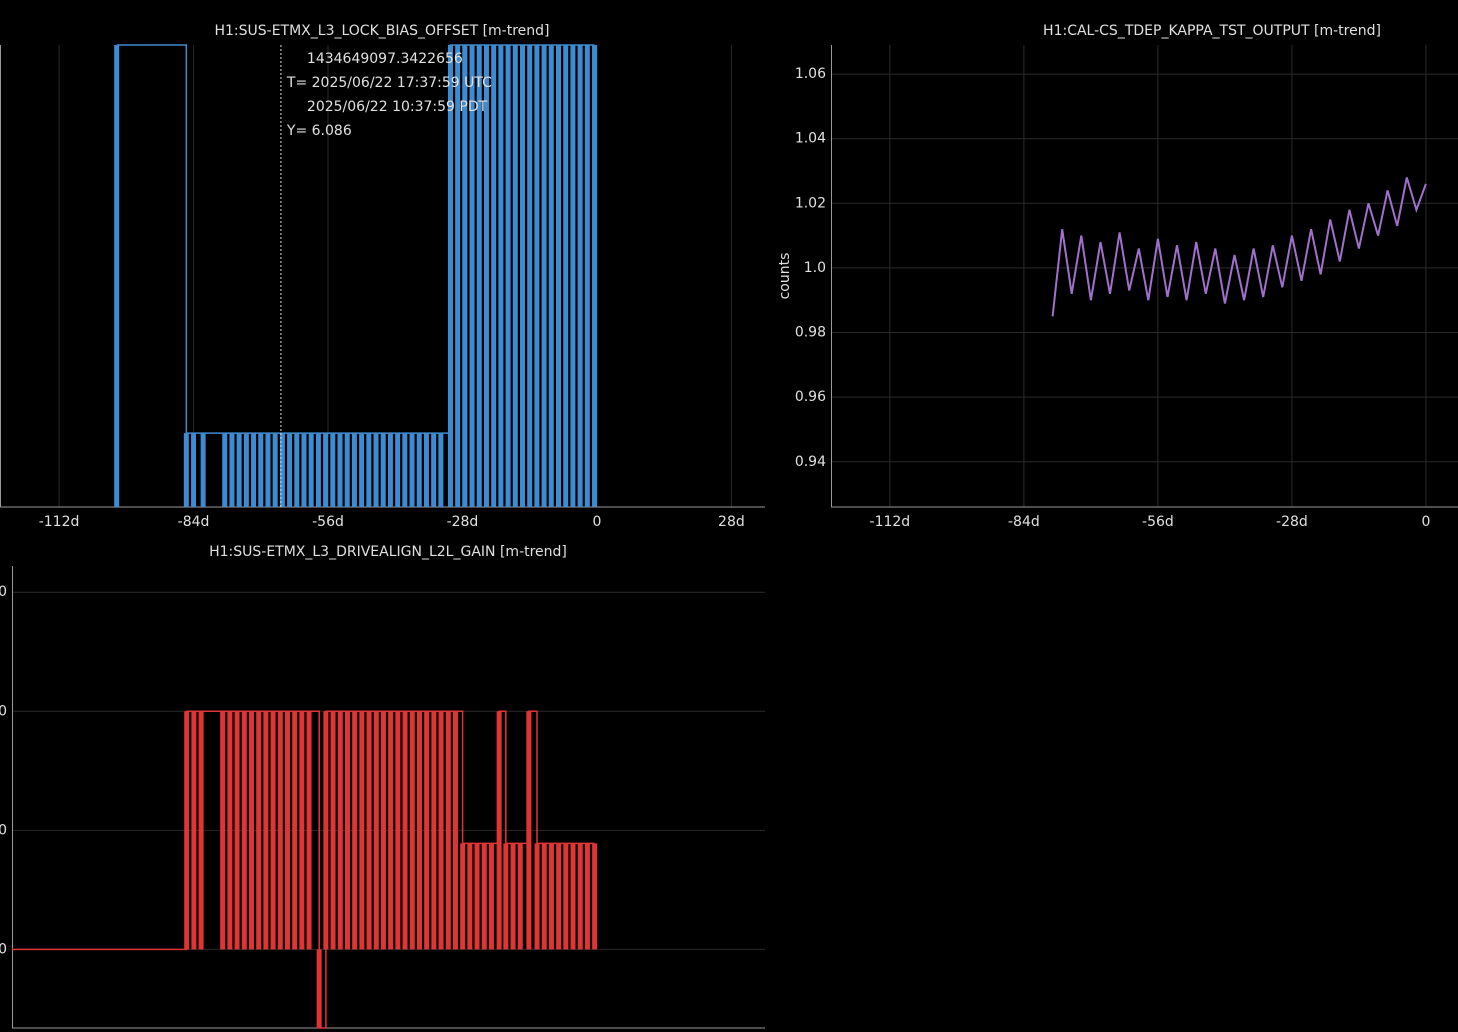 Image resolution: width=1458 pixels, height=1032 pixels. Describe the element at coordinates (810, 462) in the screenshot. I see `y-tick-label: 0.94` at that location.